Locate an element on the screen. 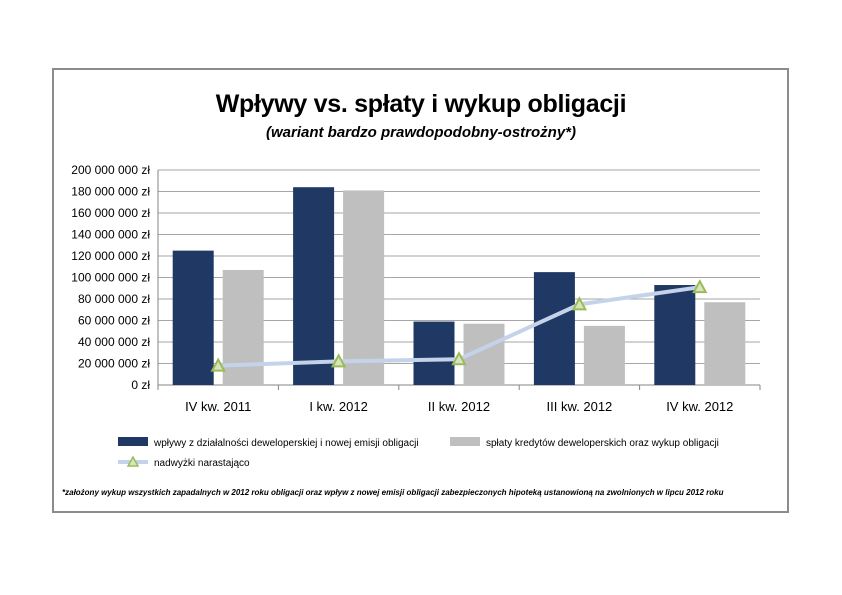 Image resolution: width=842 pixels, height=595 pixels. y-tick-label: 80 000 000 zł is located at coordinates (114, 299).